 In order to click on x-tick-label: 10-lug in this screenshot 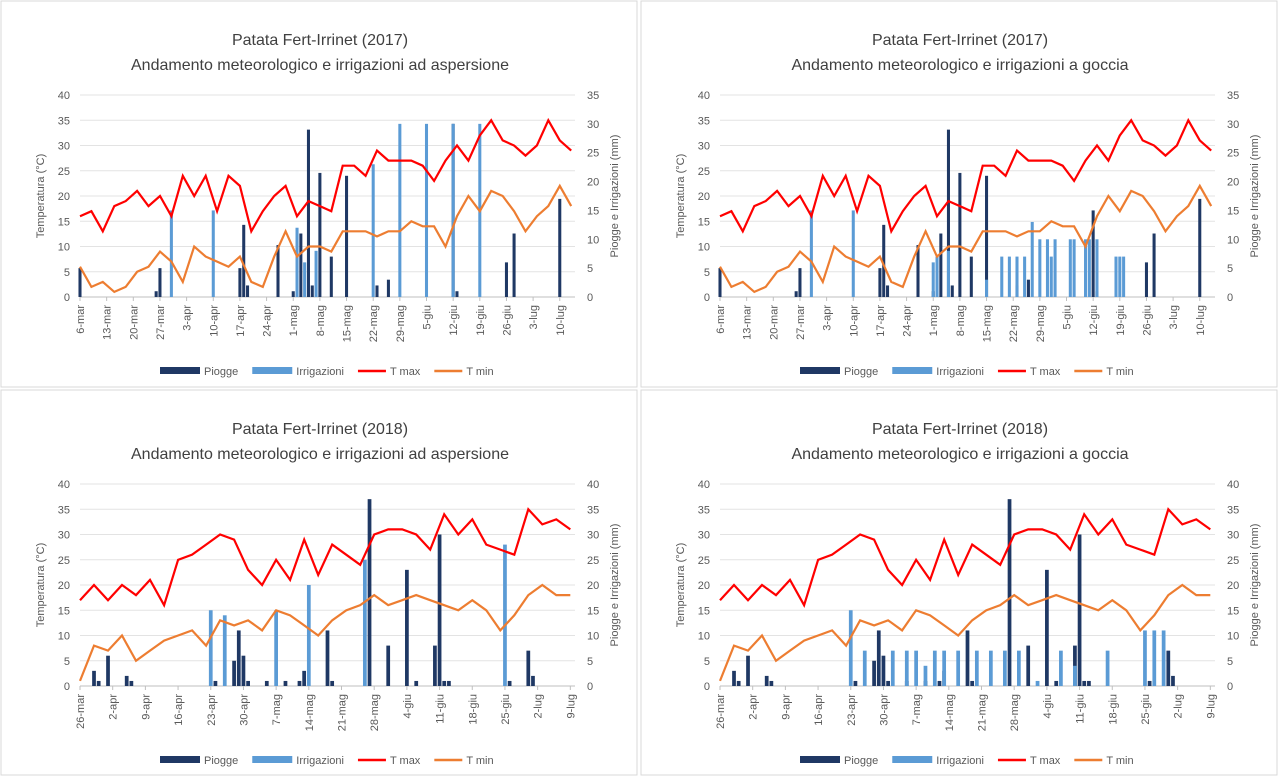, I will do `click(561, 320)`.